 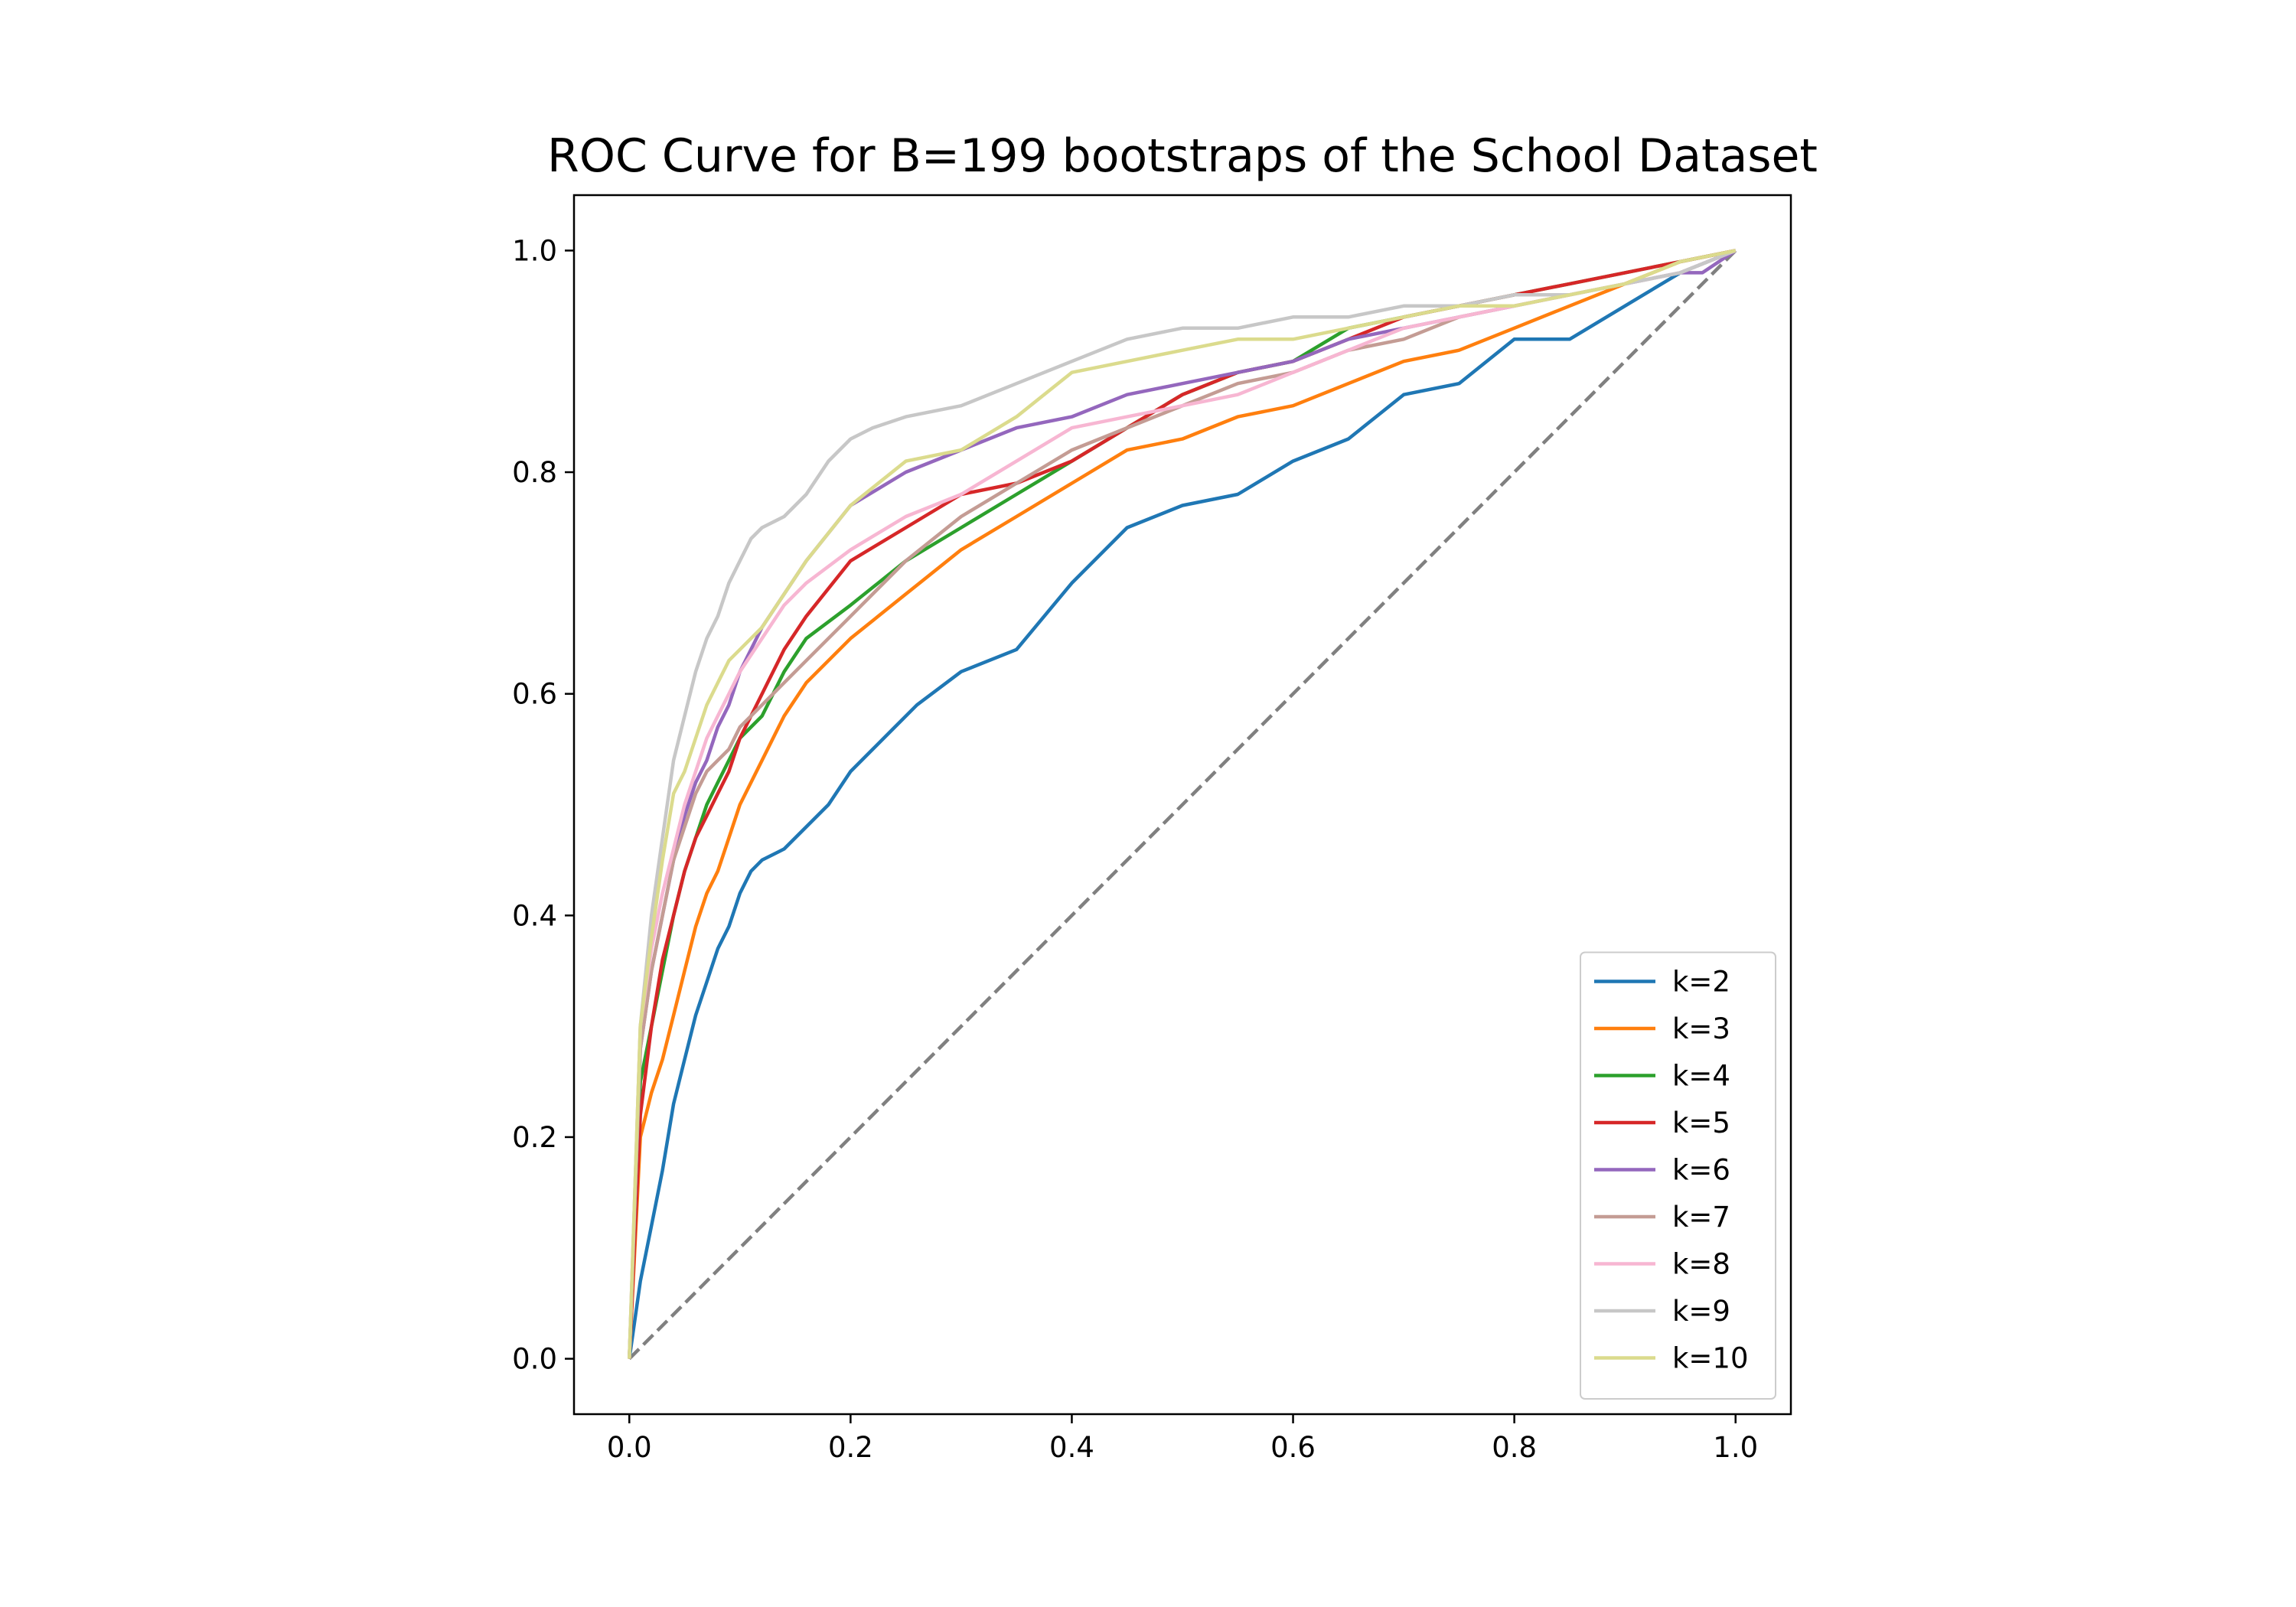 I want to click on legend-label: k=2, so click(x=1701, y=982).